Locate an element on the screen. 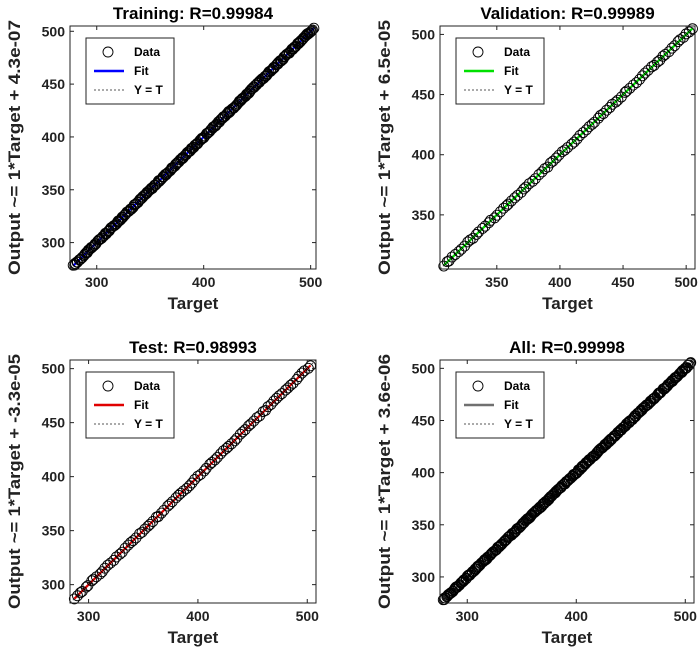 Image resolution: width=700 pixels, height=670 pixels. chart-title: Test: R=0.98993 is located at coordinates (193, 347).